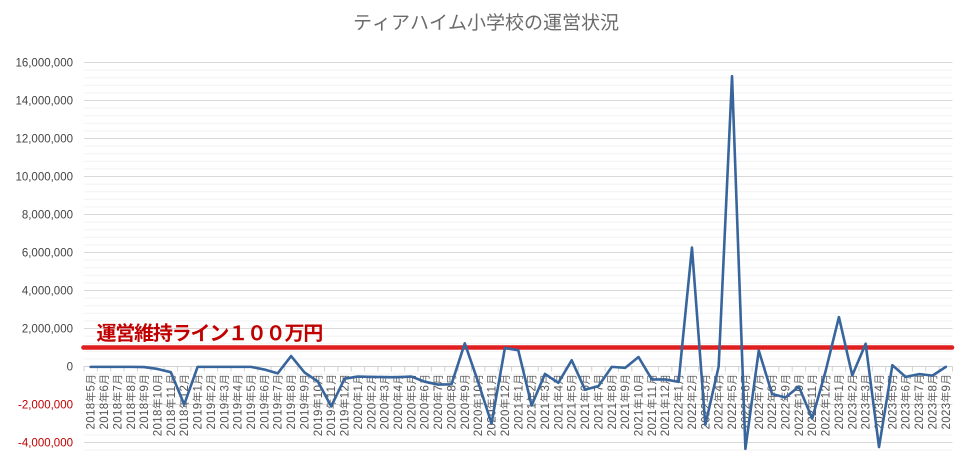 This screenshot has width=963, height=456. I want to click on svg-text: 4,000,000, so click(47, 292).